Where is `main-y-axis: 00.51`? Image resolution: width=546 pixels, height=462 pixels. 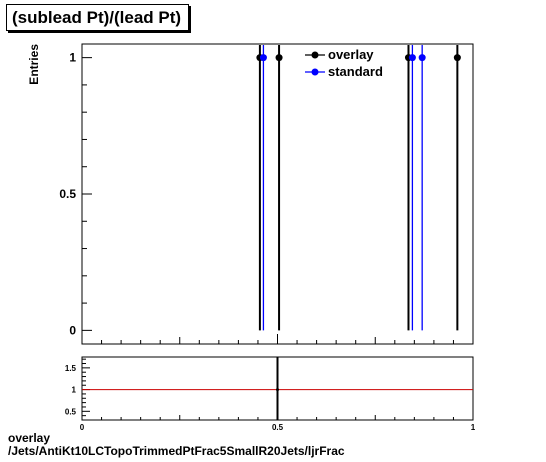 main-y-axis: 00.51 is located at coordinates (75, 194).